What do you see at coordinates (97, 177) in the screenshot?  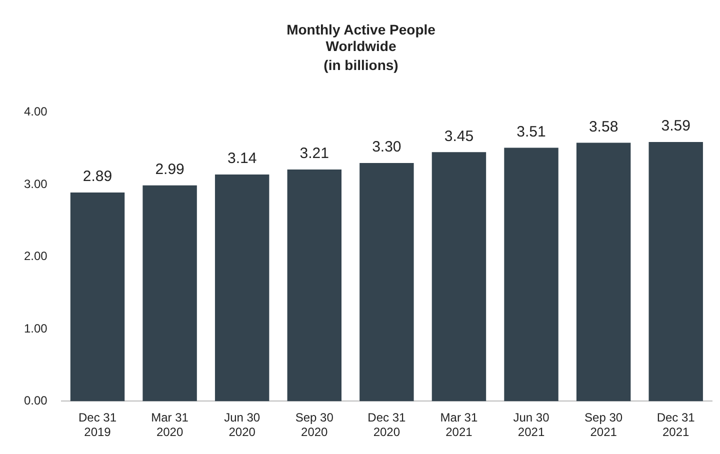 I see `data-label: 2.89` at bounding box center [97, 177].